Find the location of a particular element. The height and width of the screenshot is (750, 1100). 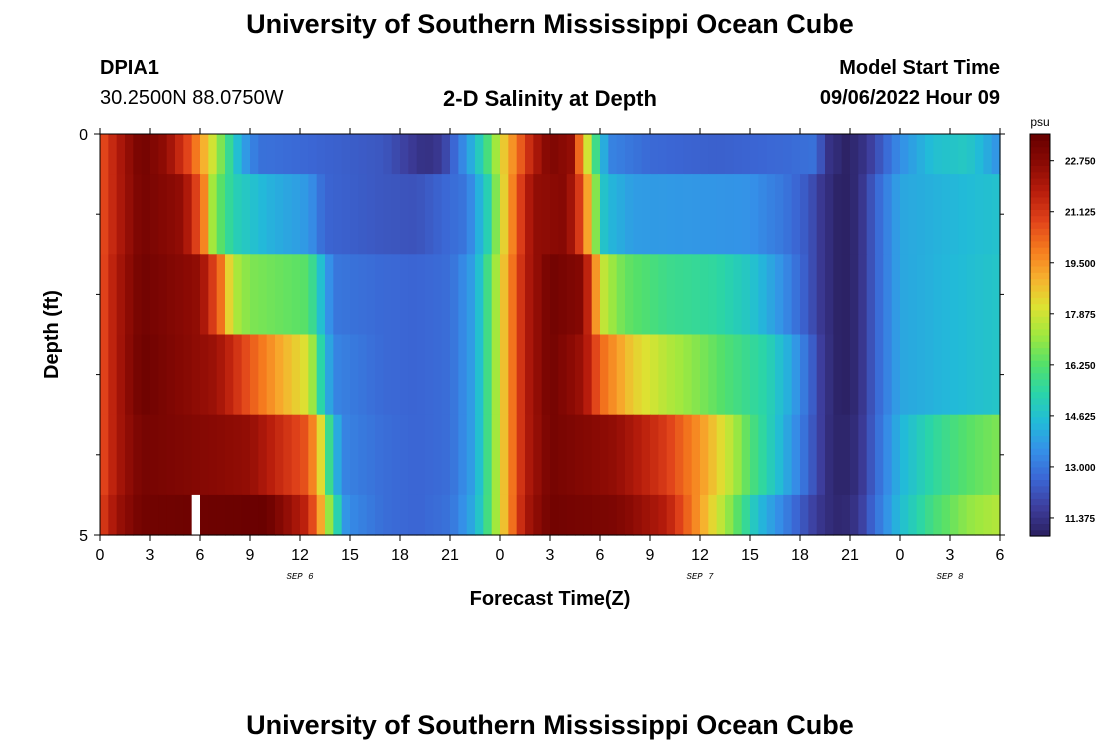

heatmap-cell-0-4.5 is located at coordinates (179, 154).